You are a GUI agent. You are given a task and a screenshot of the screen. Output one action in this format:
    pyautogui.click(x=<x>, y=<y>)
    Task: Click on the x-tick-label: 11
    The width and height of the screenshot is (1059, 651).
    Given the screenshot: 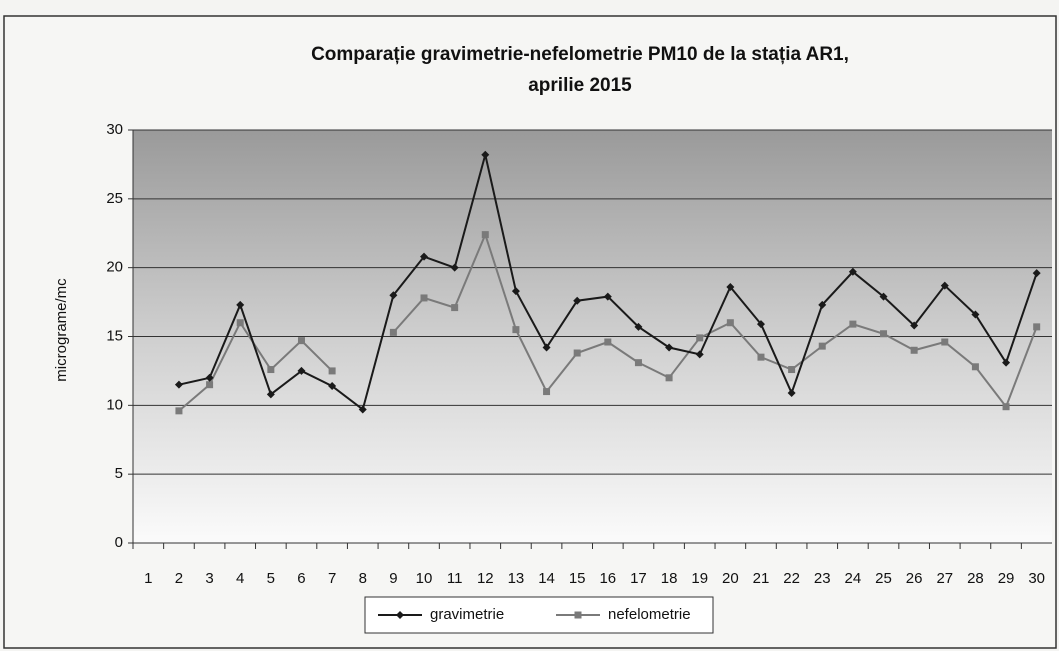 What is the action you would take?
    pyautogui.click(x=455, y=578)
    